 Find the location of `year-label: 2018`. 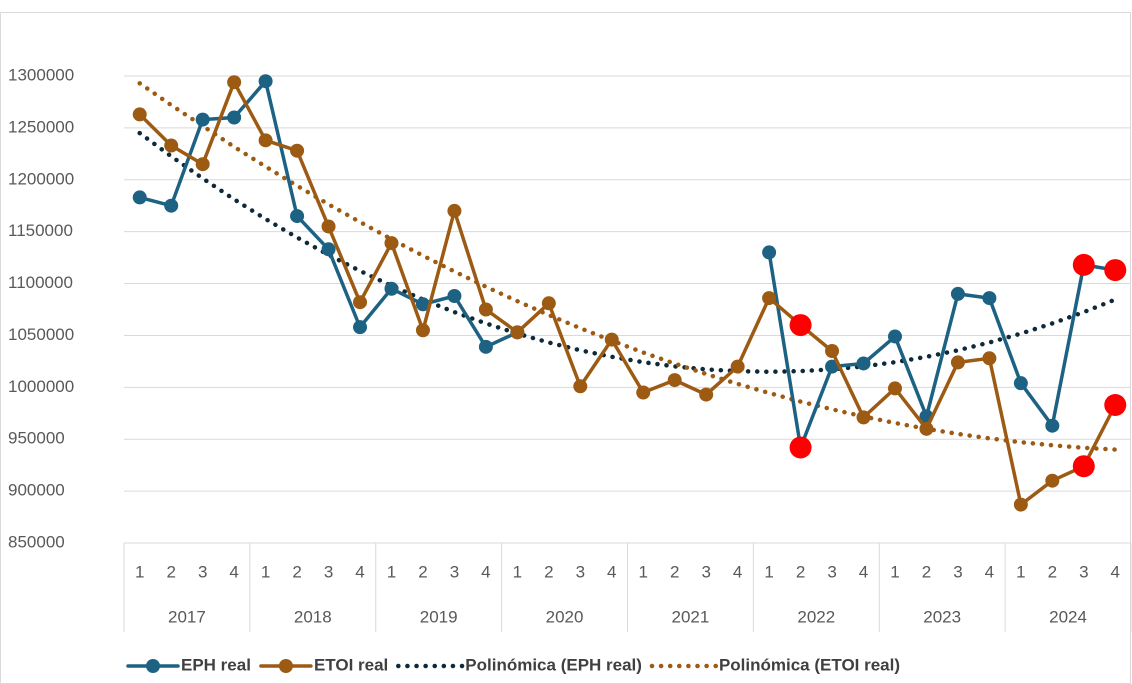

year-label: 2018 is located at coordinates (313, 616).